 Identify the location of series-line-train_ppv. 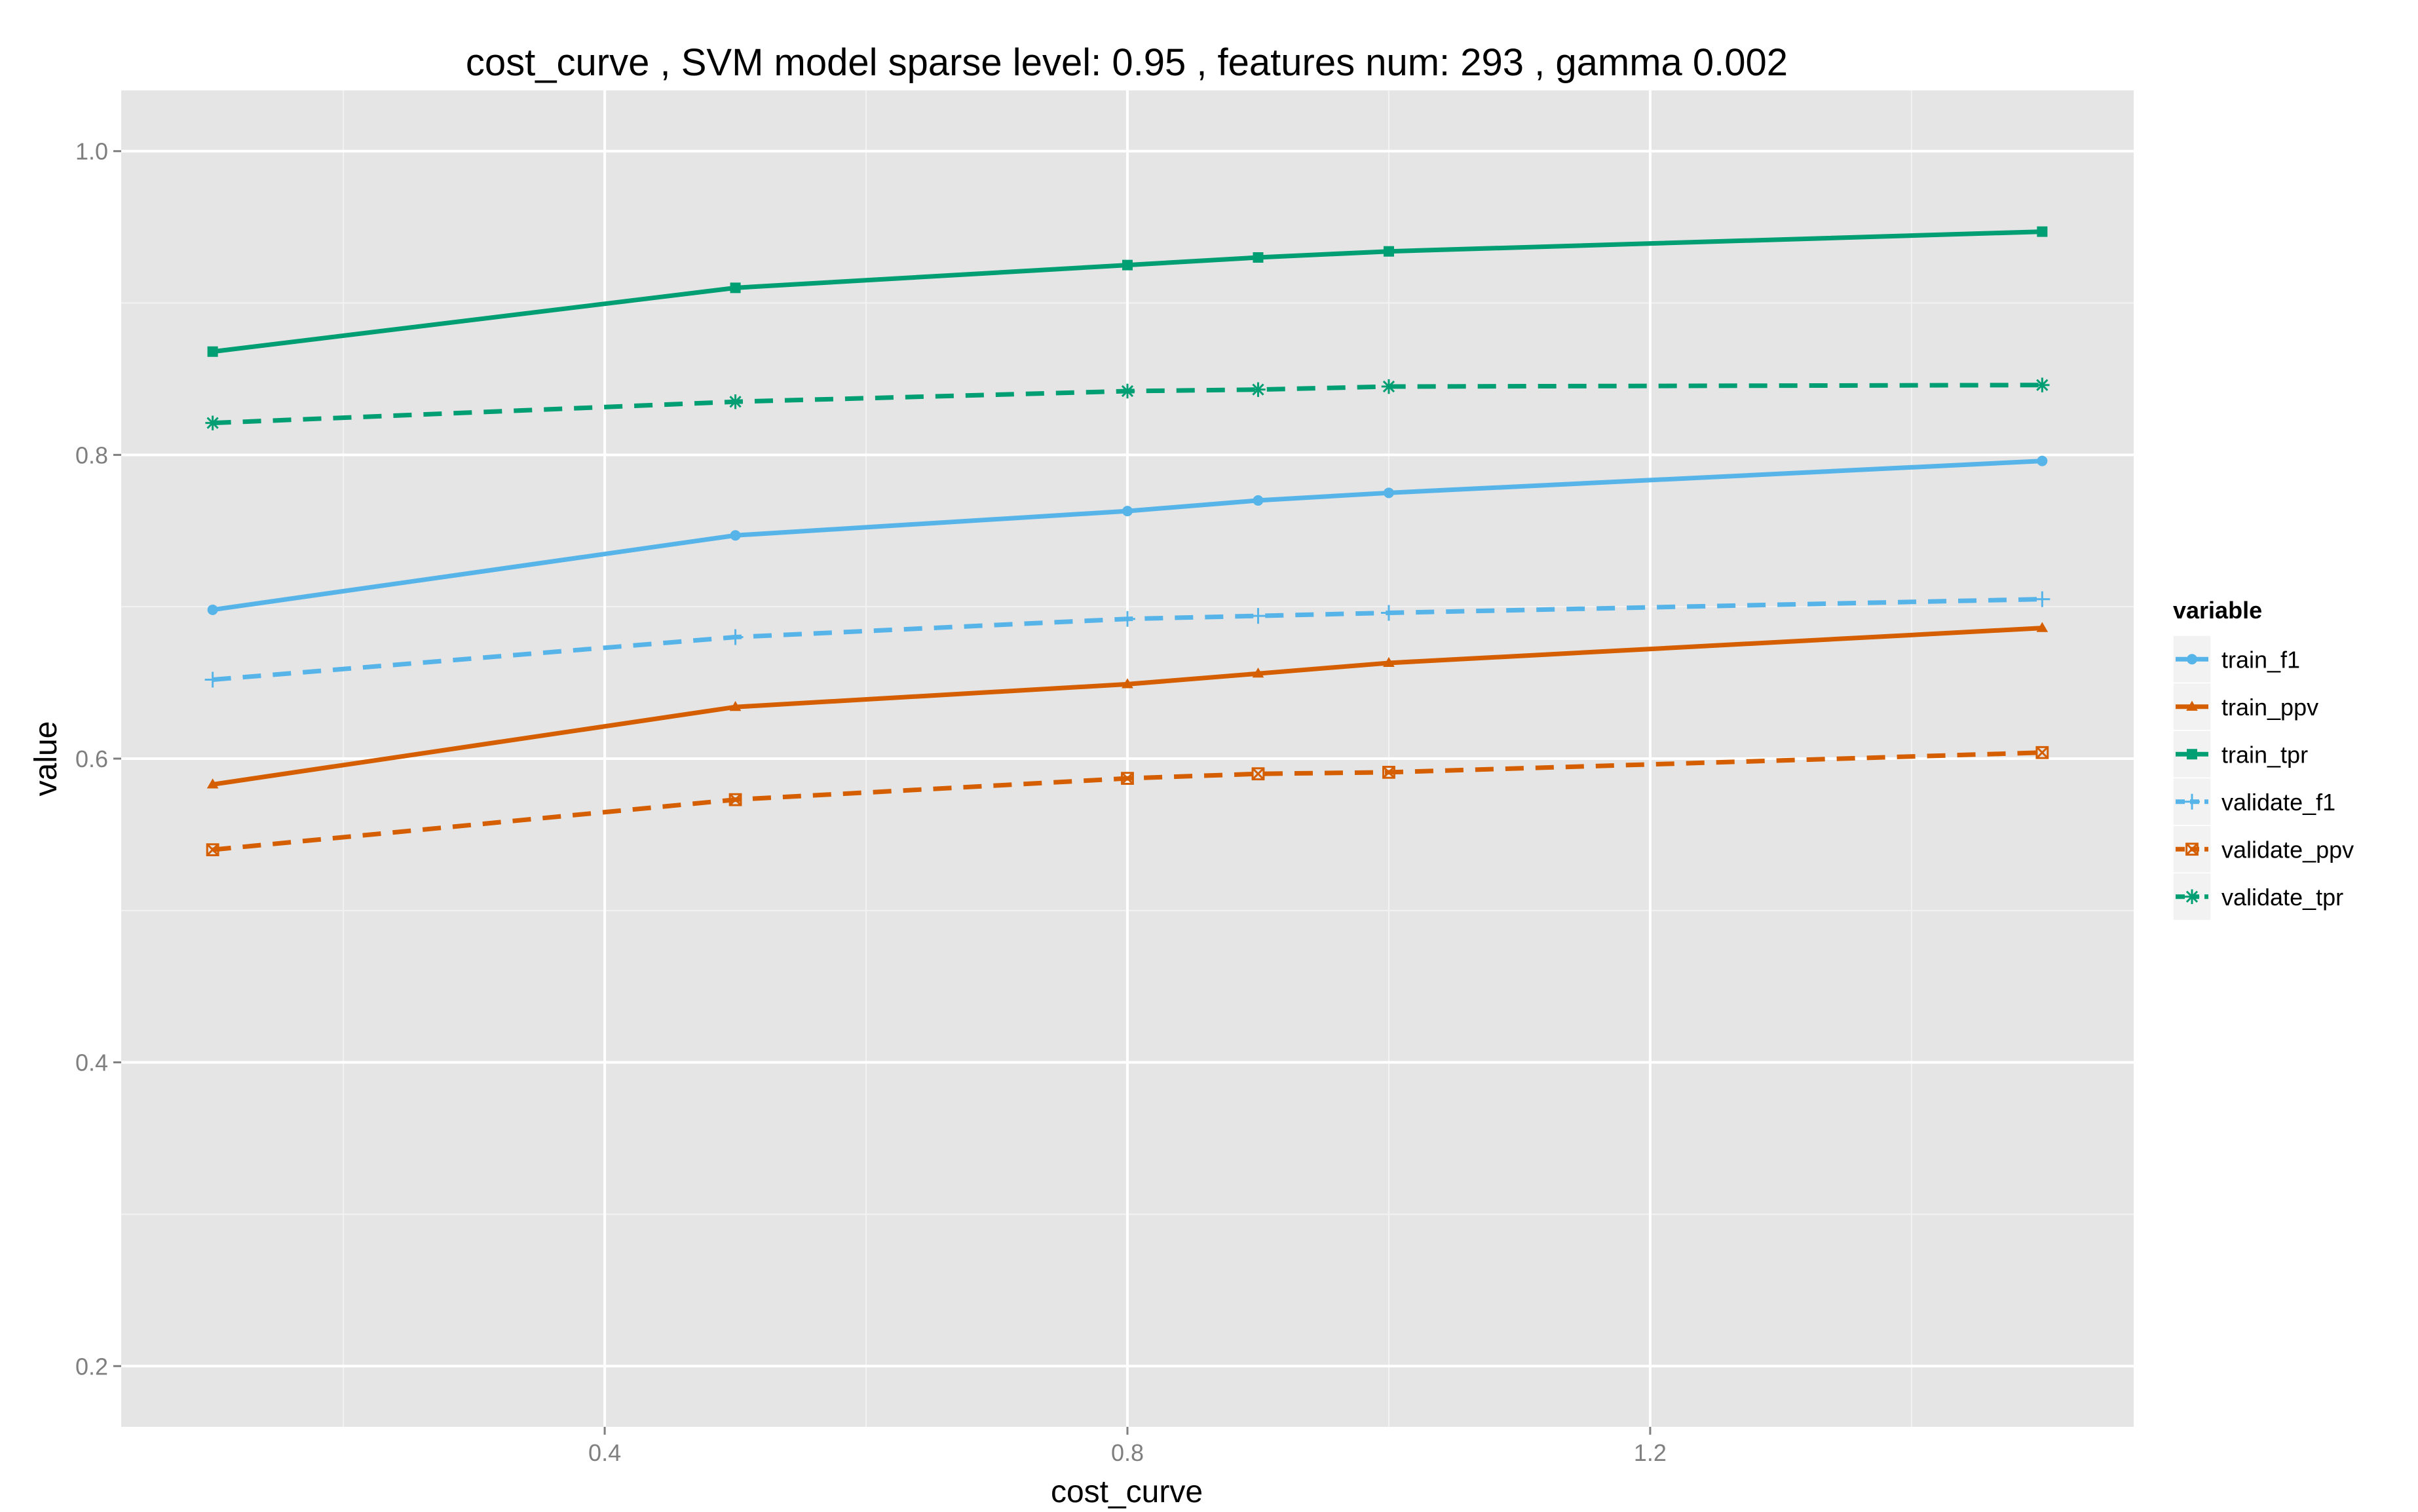
(1127, 706).